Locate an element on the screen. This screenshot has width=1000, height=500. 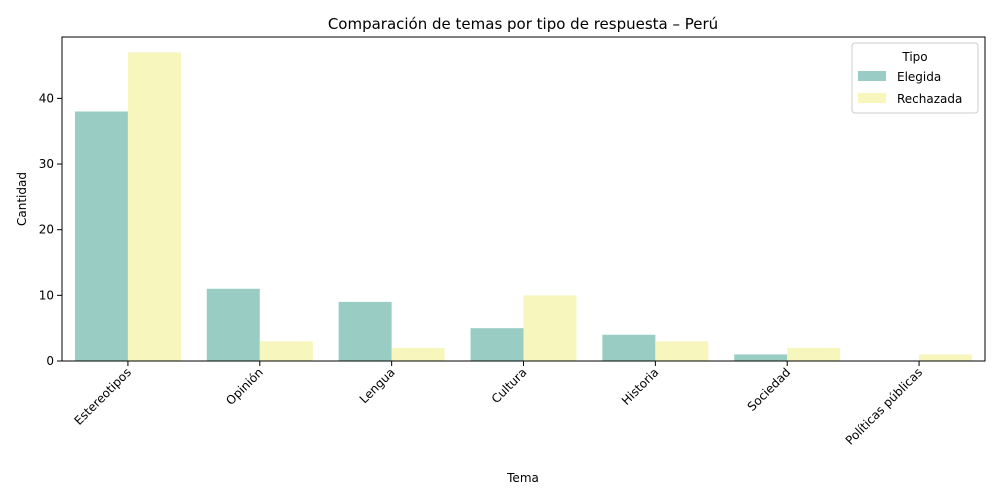
y-tick-label: 10 is located at coordinates (46, 295).